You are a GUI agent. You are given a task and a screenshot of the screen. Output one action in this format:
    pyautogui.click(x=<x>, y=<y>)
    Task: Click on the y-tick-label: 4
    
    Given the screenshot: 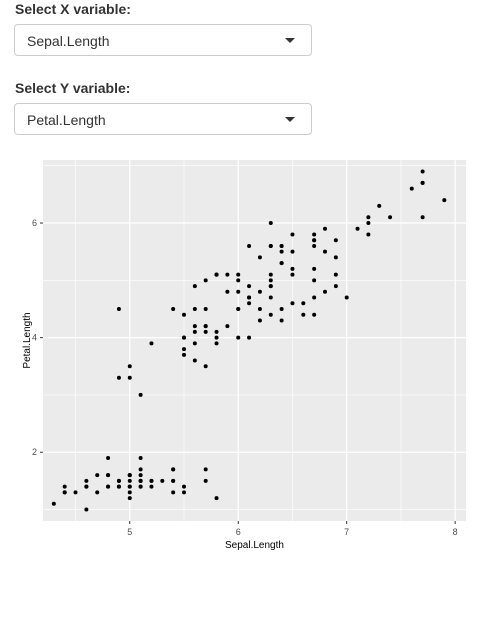 What is the action you would take?
    pyautogui.click(x=34, y=338)
    